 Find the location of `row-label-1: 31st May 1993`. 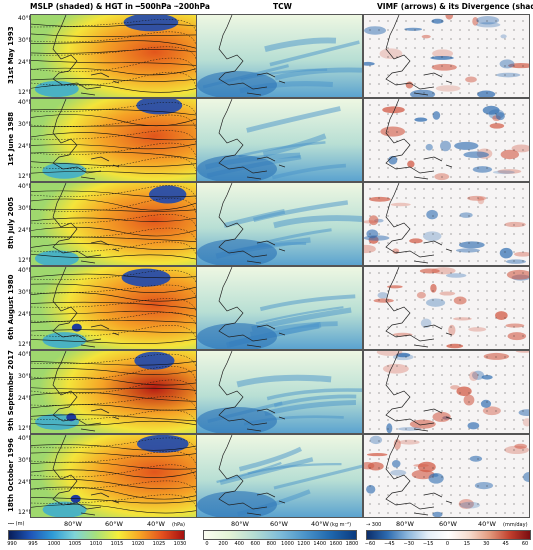

row-label-1: 31st May 1993 is located at coordinates (11, 55).